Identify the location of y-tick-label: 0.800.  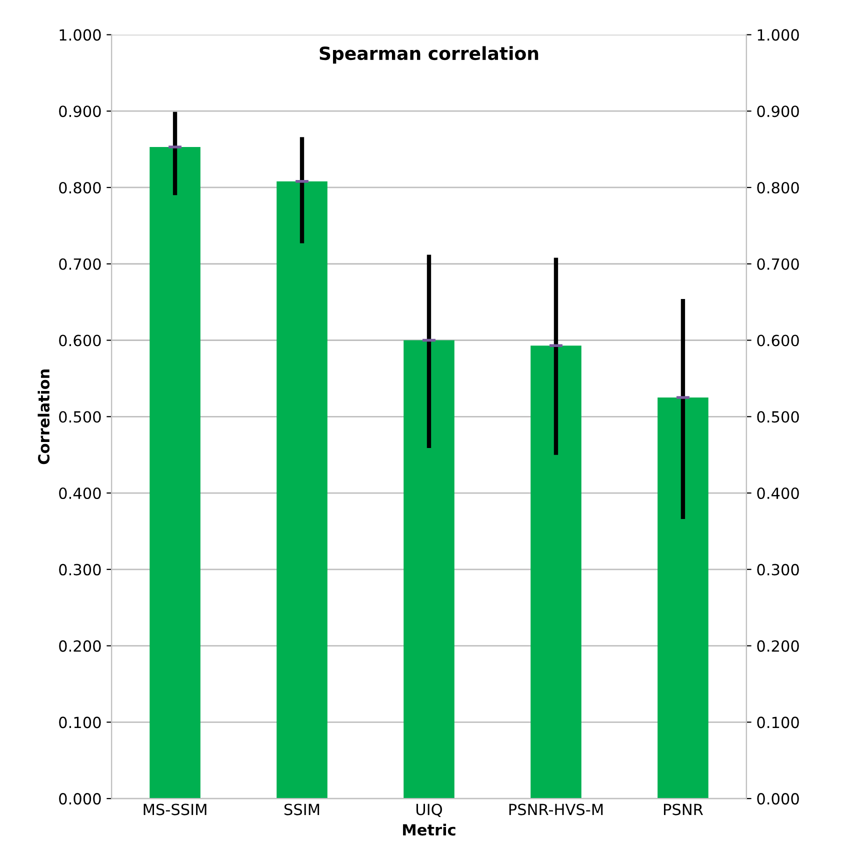
(80, 188).